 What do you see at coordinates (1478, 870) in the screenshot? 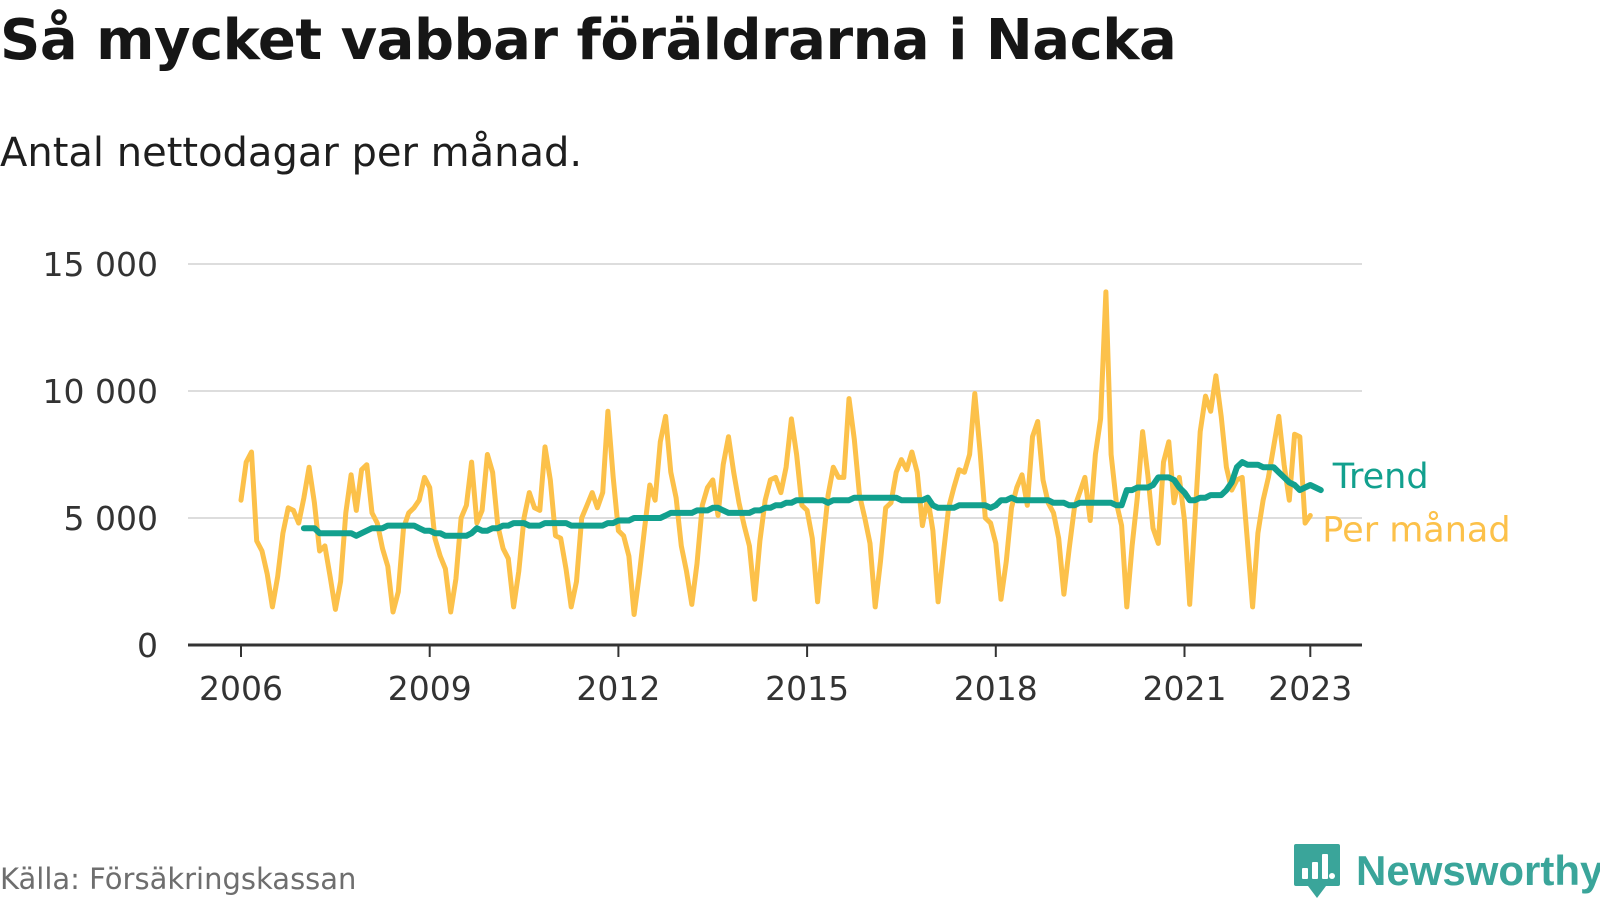
I see `brand-name: Newsworthy` at bounding box center [1478, 870].